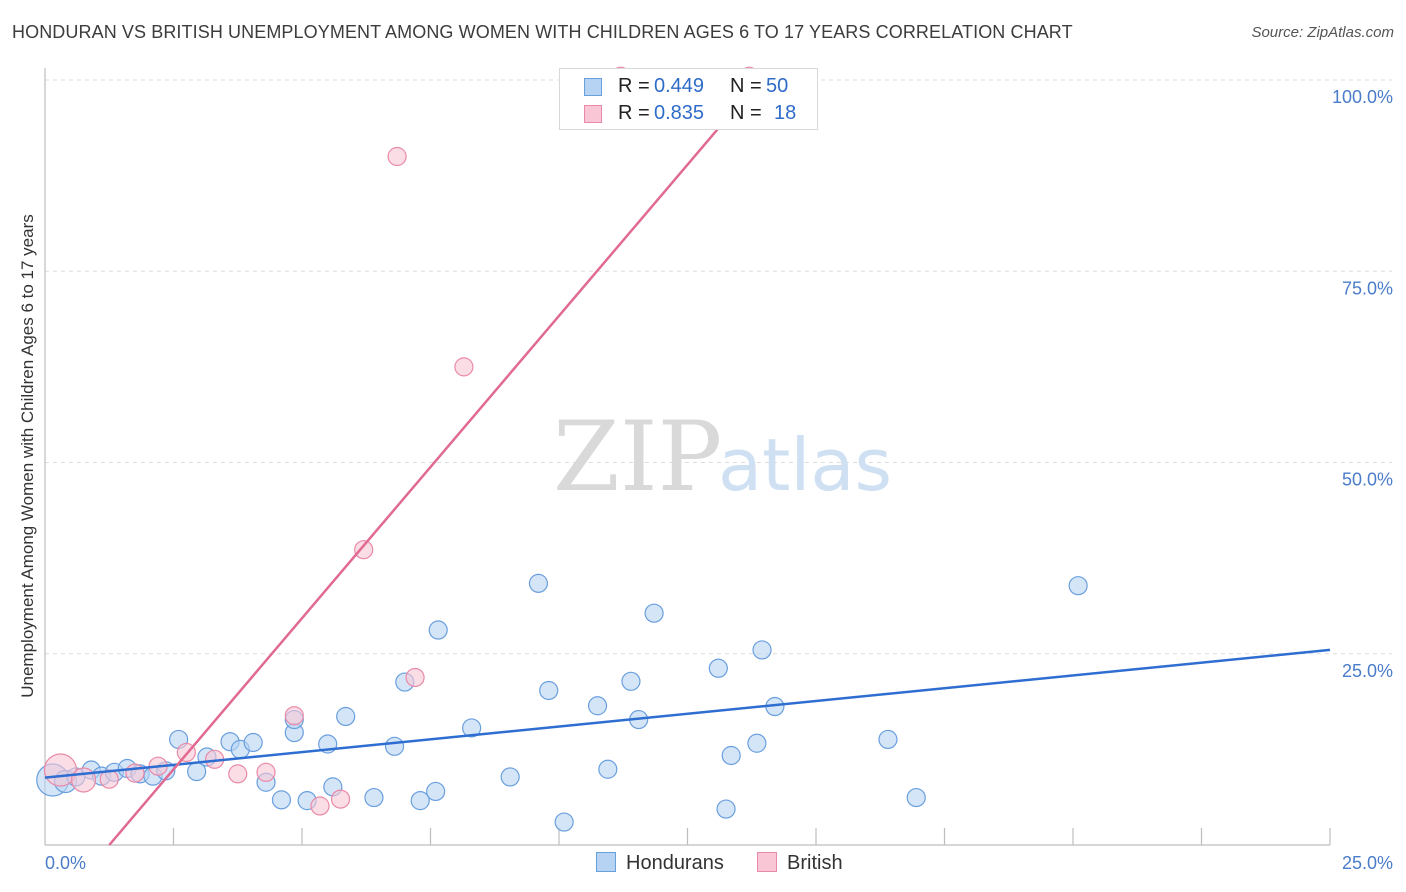 The height and width of the screenshot is (892, 1406). I want to click on british-label: British, so click(815, 863).